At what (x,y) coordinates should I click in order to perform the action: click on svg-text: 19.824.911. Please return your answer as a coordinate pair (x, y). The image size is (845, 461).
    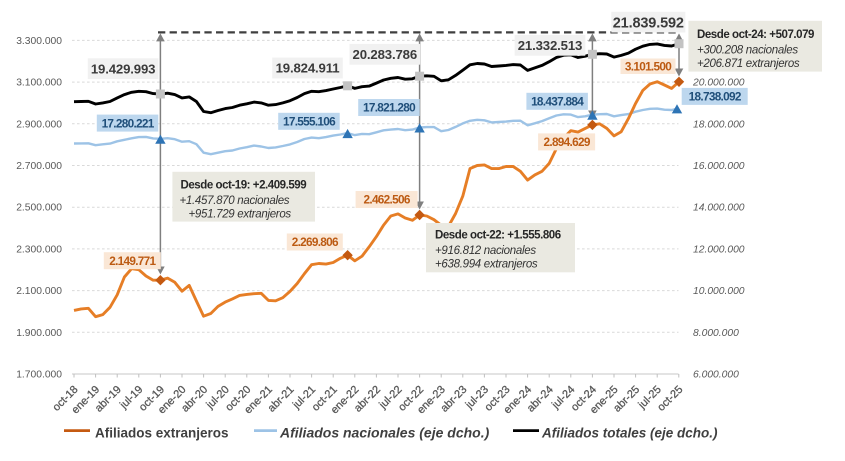
    Looking at the image, I should click on (308, 68).